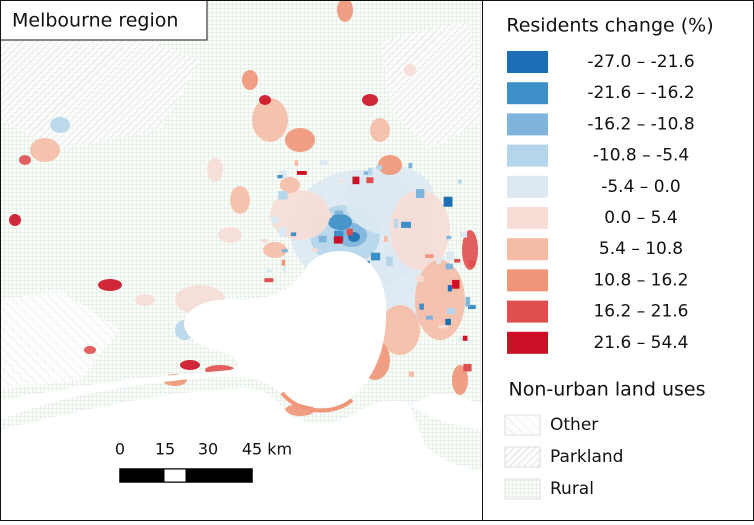 The image size is (754, 525). I want to click on legend-title: Residents change (%), so click(609, 26).